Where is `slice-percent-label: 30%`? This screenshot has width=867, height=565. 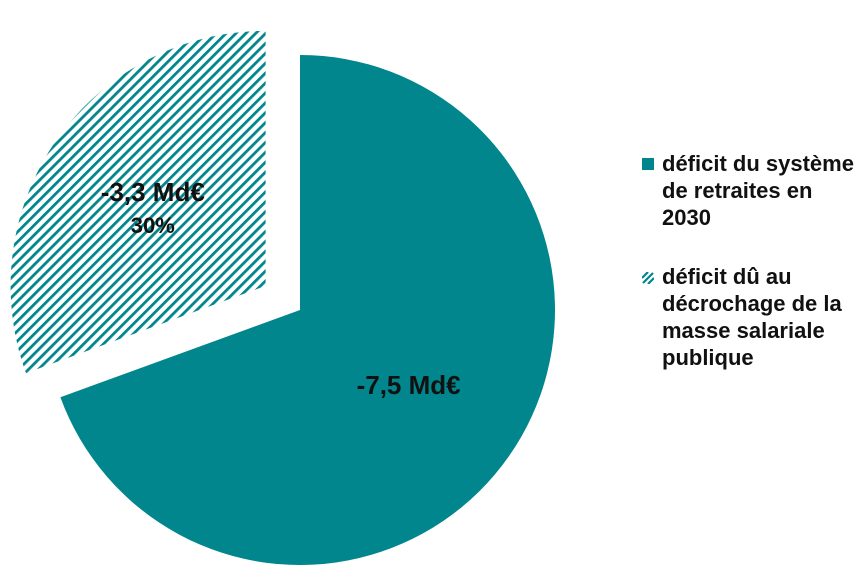
slice-percent-label: 30% is located at coordinates (153, 225).